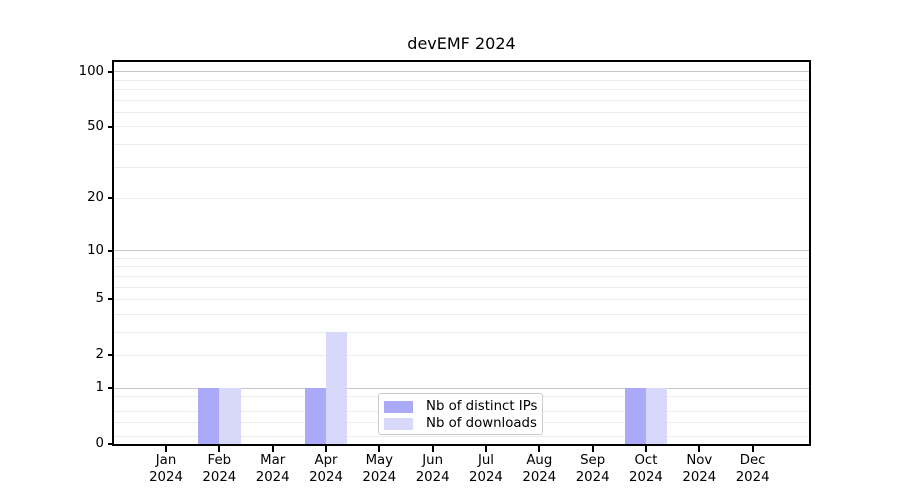 The image size is (900, 500). Describe the element at coordinates (398, 407) in the screenshot. I see `legend-swatch-distinct-ips` at that location.